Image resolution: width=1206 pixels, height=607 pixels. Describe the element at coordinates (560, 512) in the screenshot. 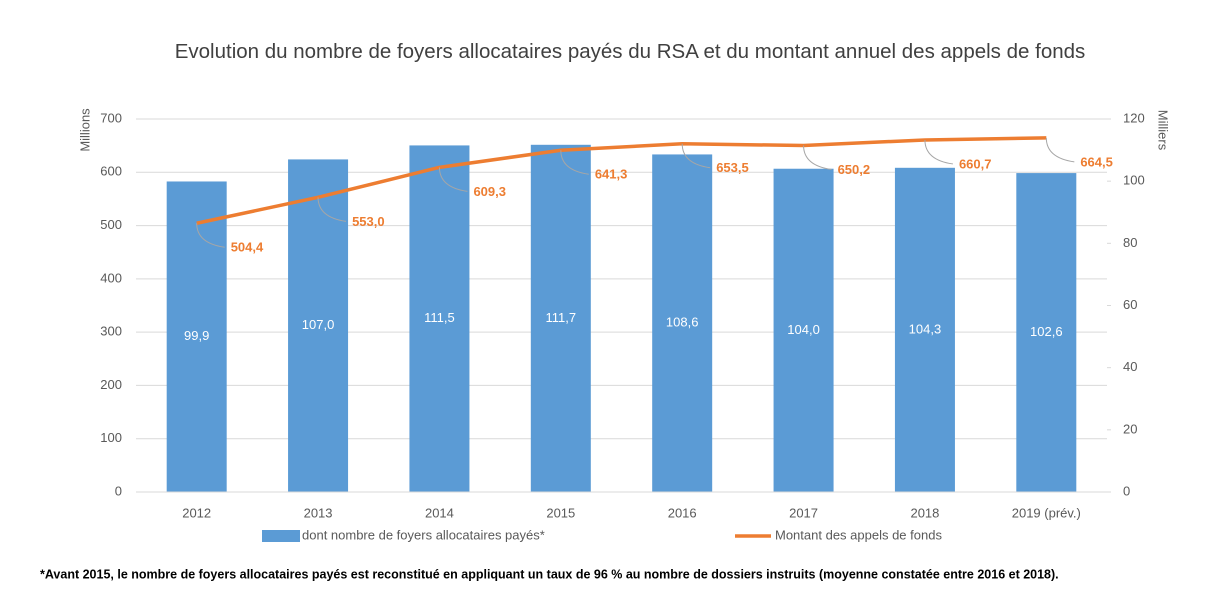

I see `x-tick-label: 2015` at that location.